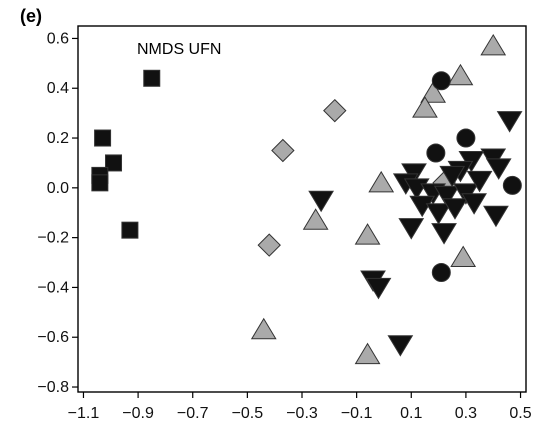 The image size is (538, 436). I want to click on y-tick-label: −0.8, so click(53, 387).